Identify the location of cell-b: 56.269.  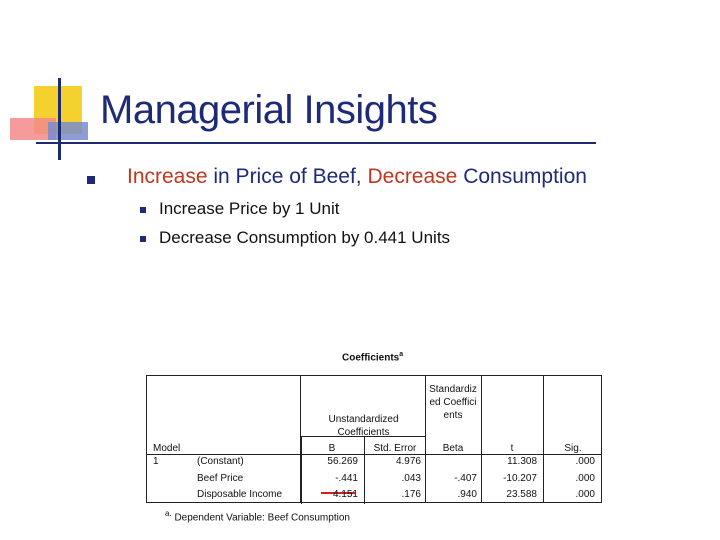
(342, 461).